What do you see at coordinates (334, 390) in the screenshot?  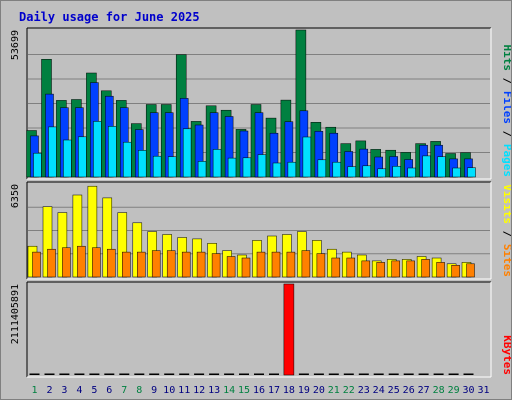 I see `day-label-21: 21` at bounding box center [334, 390].